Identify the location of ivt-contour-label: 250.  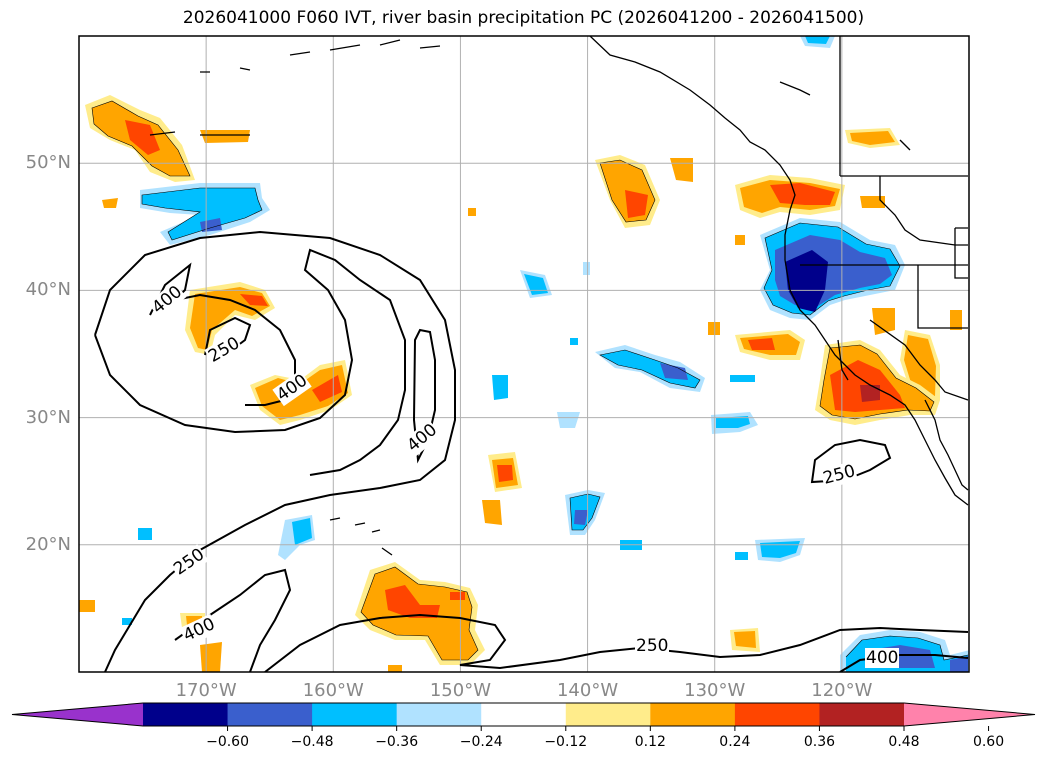
(652, 646).